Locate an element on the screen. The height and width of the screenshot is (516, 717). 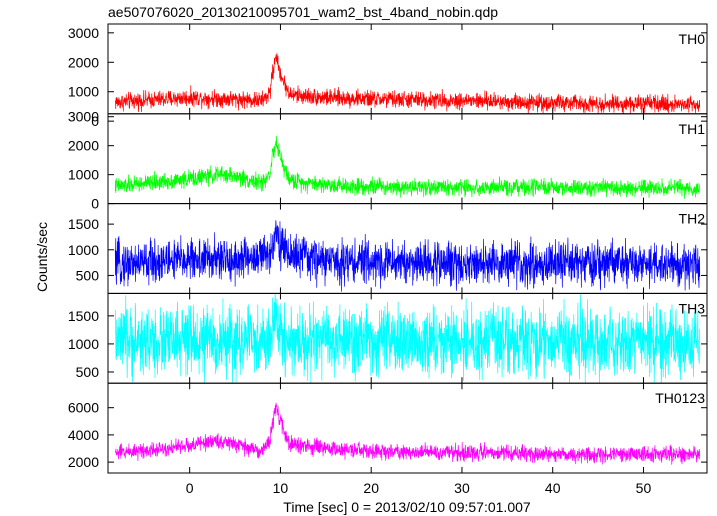
x-tick-label: 30 is located at coordinates (462, 488).